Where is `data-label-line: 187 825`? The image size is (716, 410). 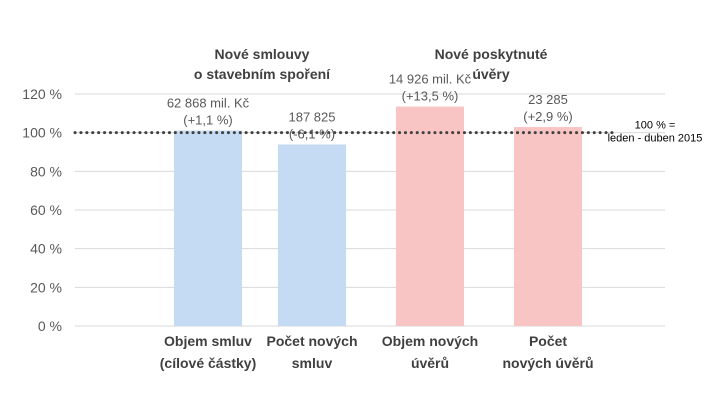
data-label-line: 187 825 is located at coordinates (312, 116).